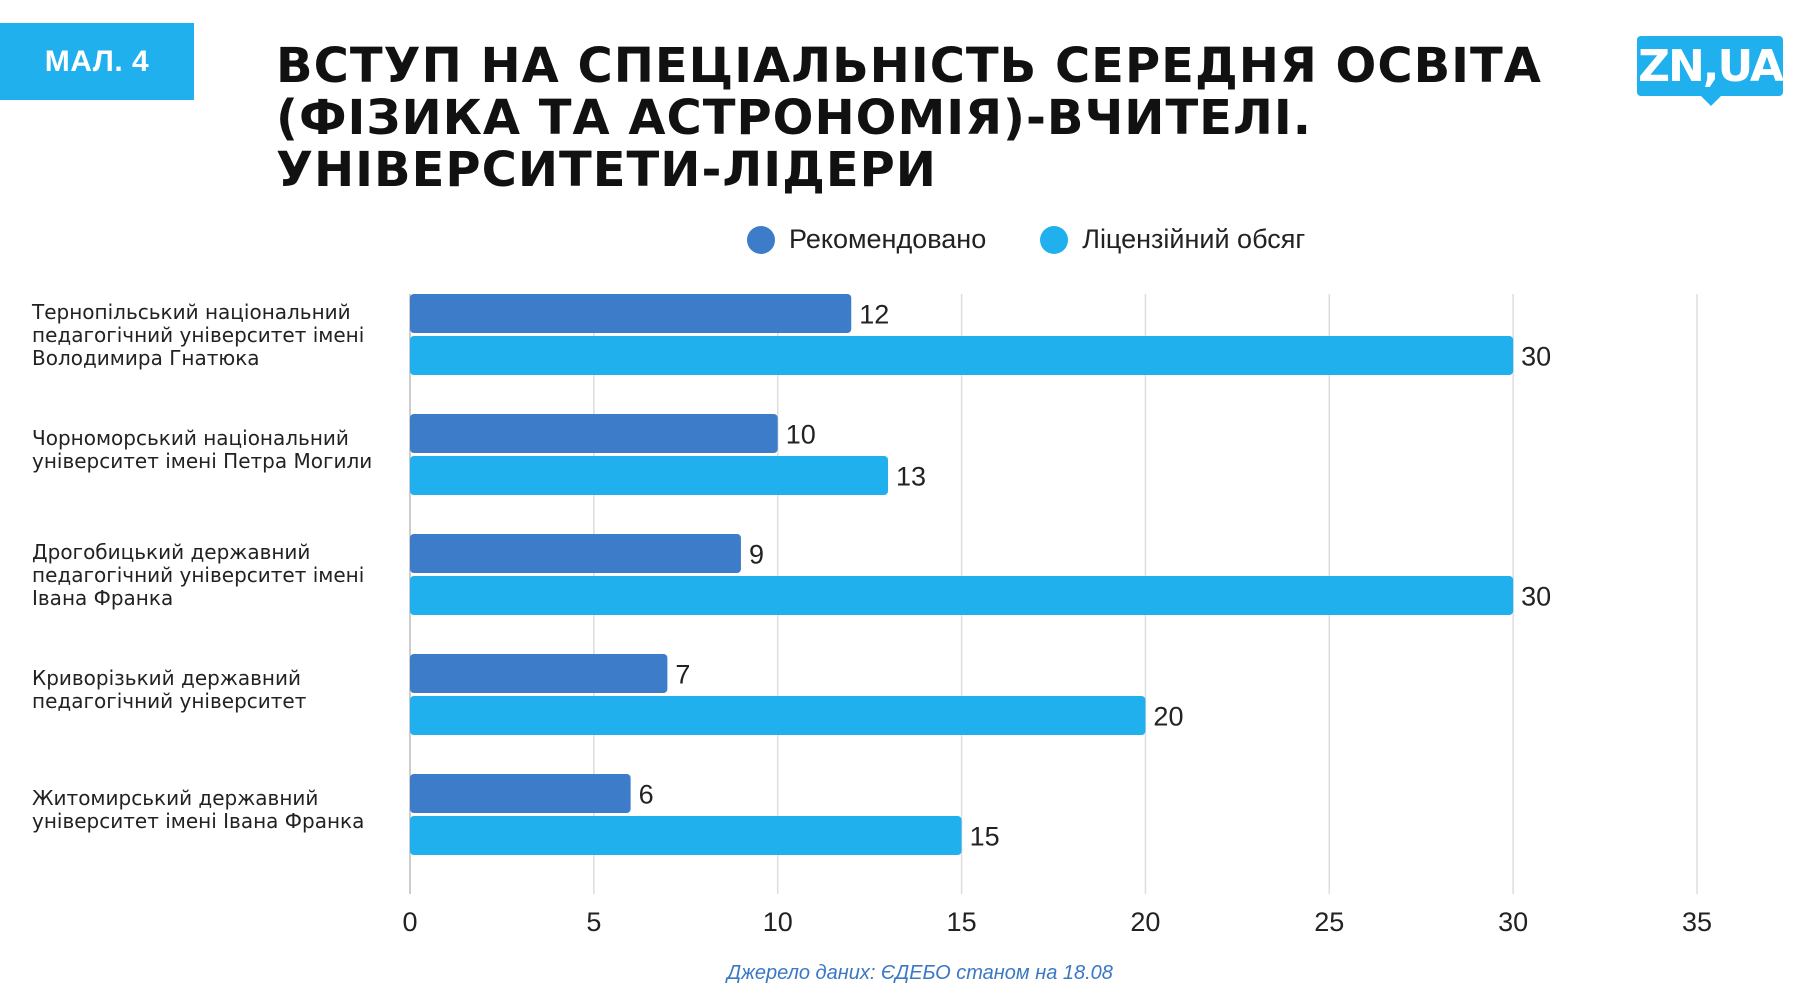 The image size is (1800, 1000). Describe the element at coordinates (686, 835) in the screenshot. I see `bar-series1-cat4` at that location.